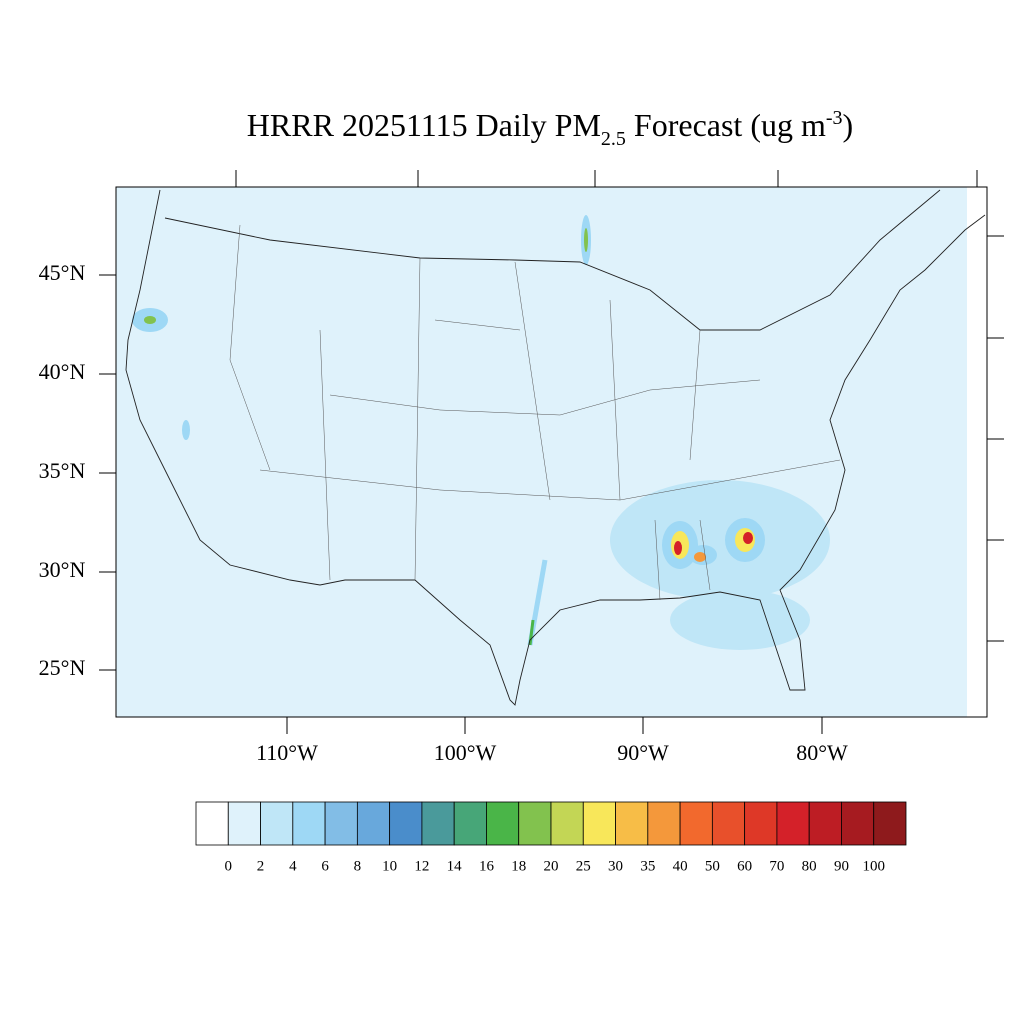  What do you see at coordinates (421, 866) in the screenshot?
I see `colorbar-label: 12` at bounding box center [421, 866].